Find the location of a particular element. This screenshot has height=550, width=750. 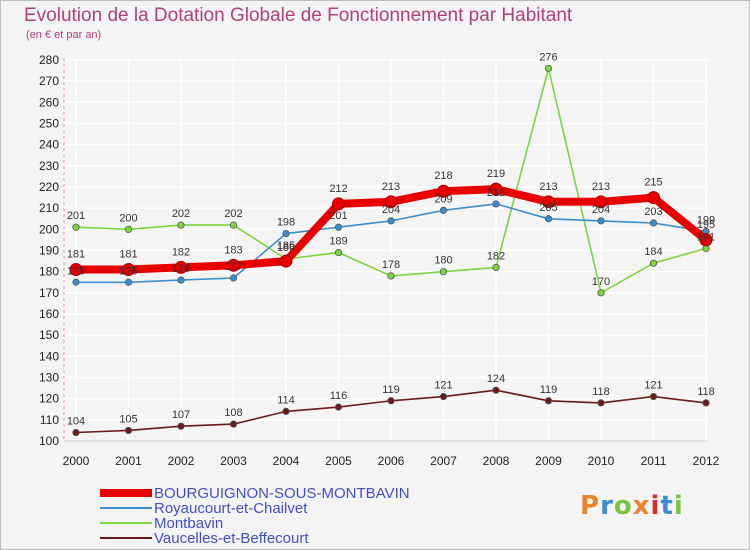

y-tick-label: 170 is located at coordinates (49, 293).